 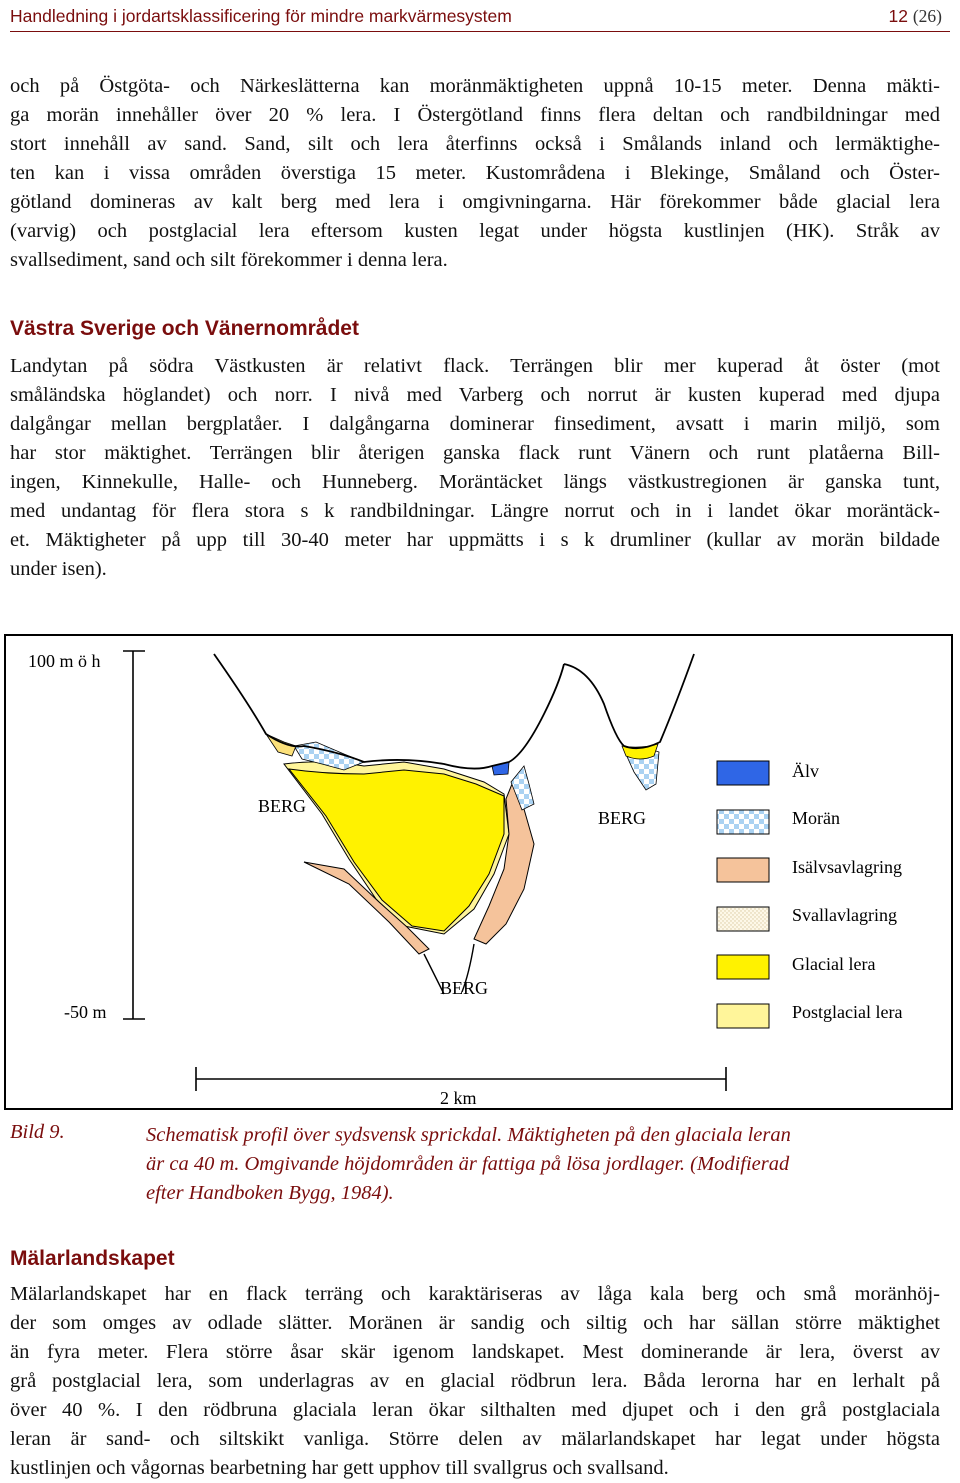 What do you see at coordinates (480, 31) in the screenshot?
I see `header-rule` at bounding box center [480, 31].